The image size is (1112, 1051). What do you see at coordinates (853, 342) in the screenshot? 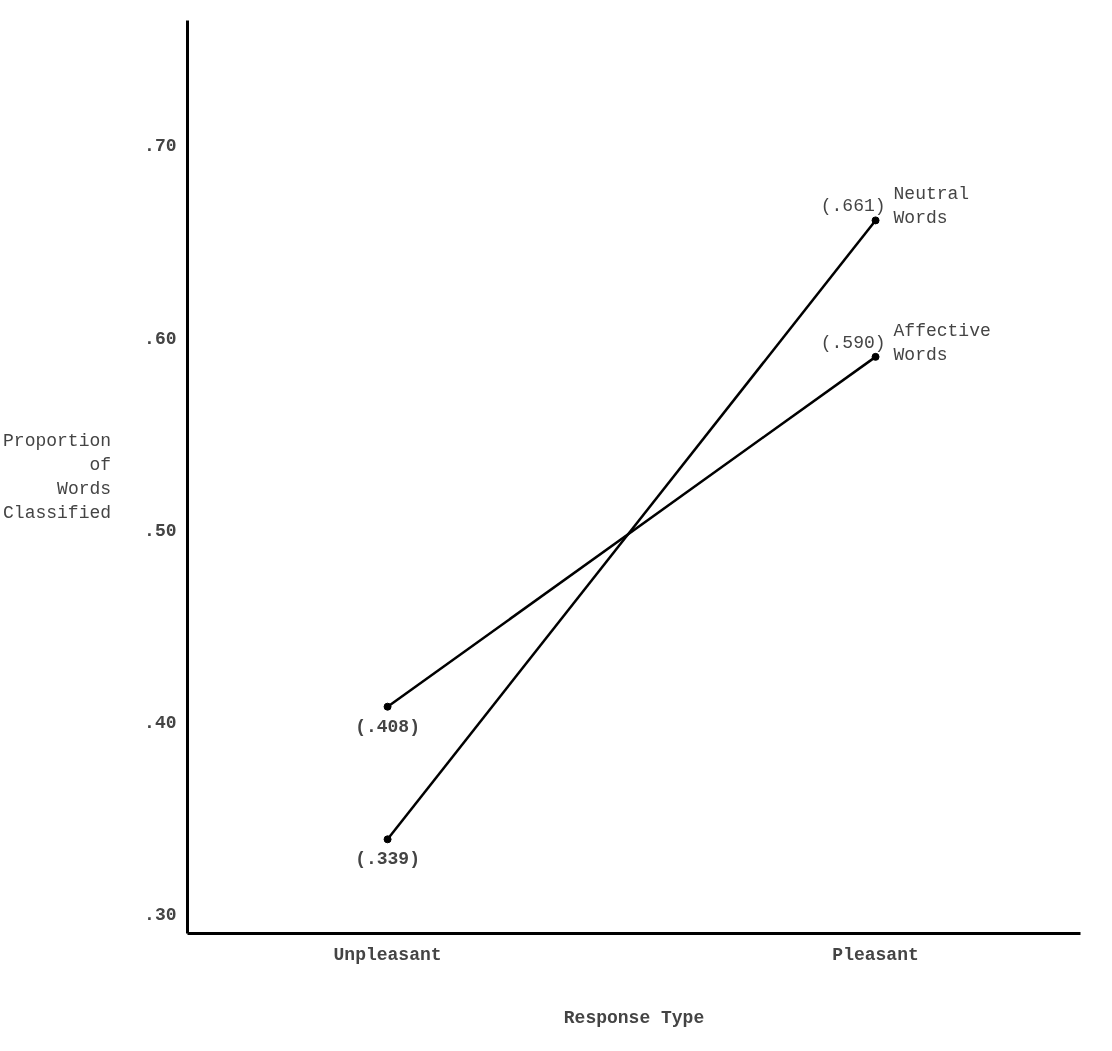
I see `data-label: (.590)` at bounding box center [853, 342].